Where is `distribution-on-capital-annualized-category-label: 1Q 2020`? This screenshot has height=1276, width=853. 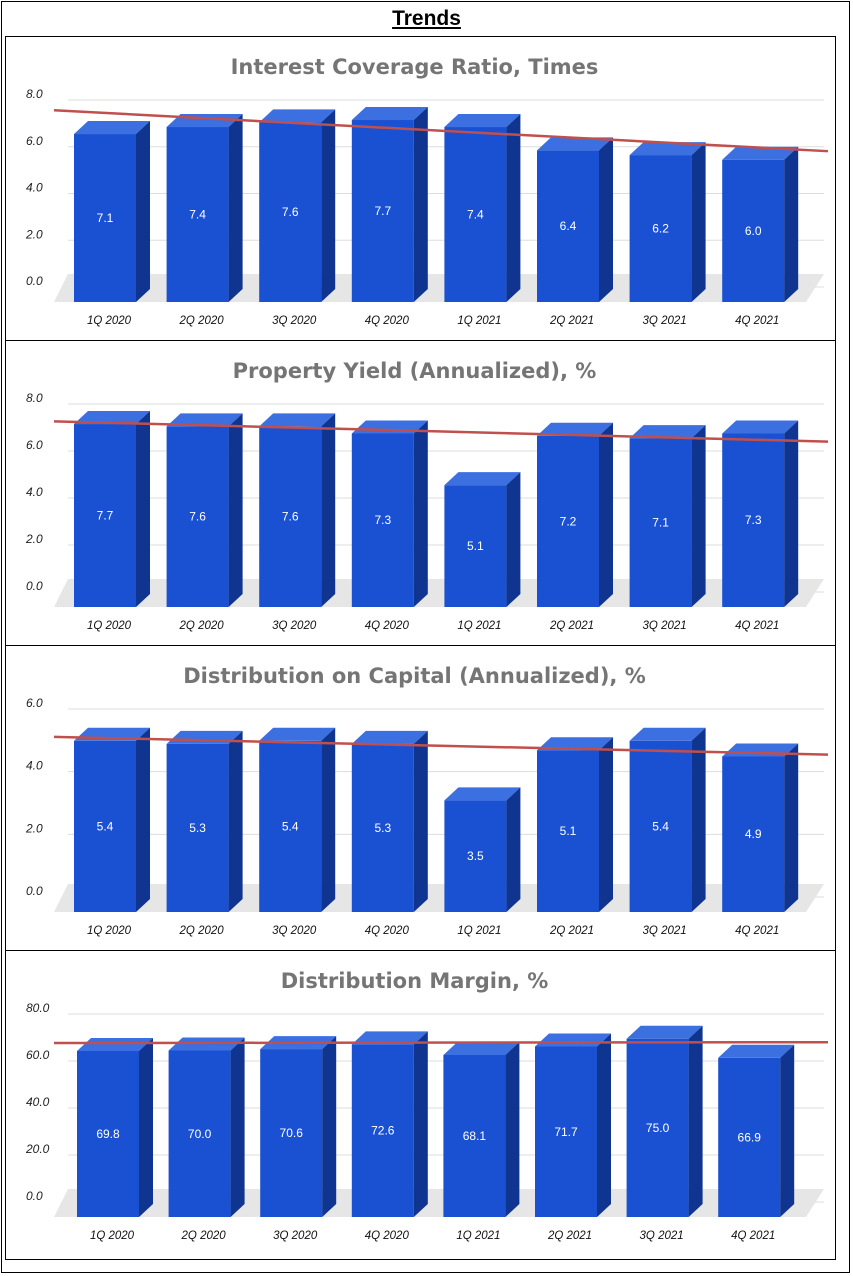 distribution-on-capital-annualized-category-label: 1Q 2020 is located at coordinates (109, 931).